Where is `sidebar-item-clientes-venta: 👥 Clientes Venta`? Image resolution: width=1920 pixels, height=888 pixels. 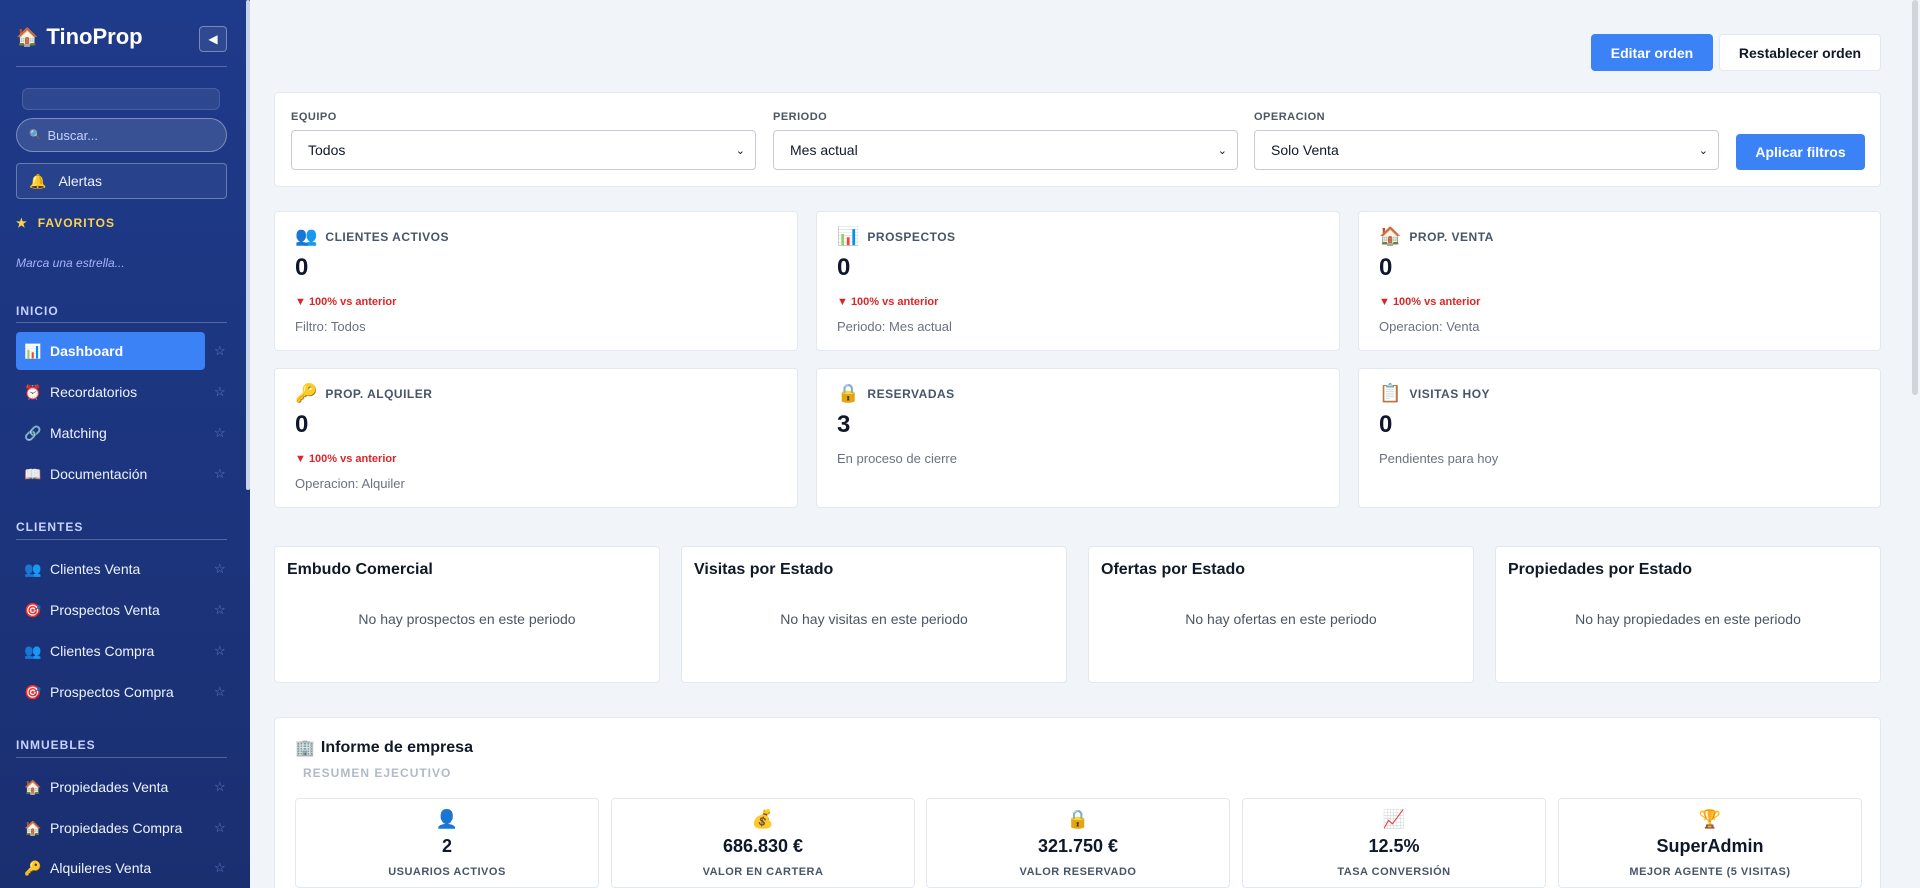 sidebar-item-clientes-venta: 👥 Clientes Venta is located at coordinates (110, 569).